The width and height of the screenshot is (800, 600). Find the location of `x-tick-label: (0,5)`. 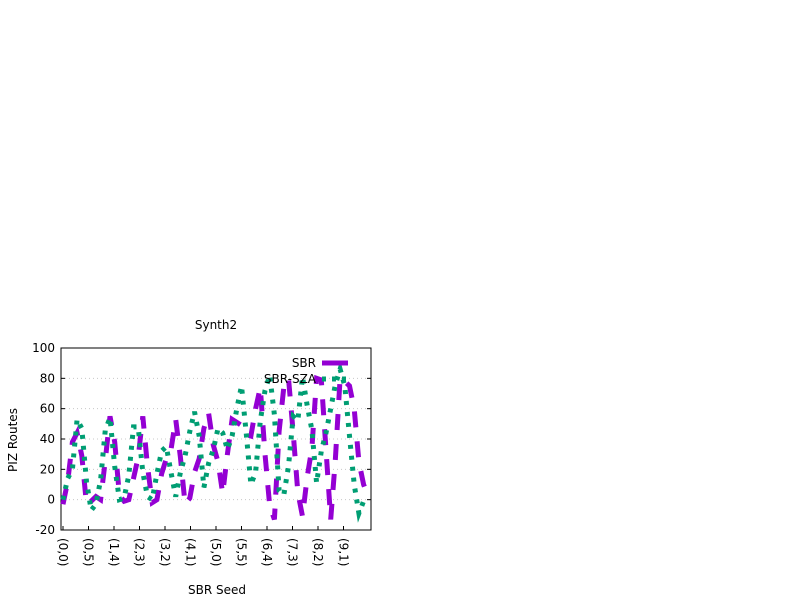

x-tick-label: (0,5) is located at coordinates (89, 552).